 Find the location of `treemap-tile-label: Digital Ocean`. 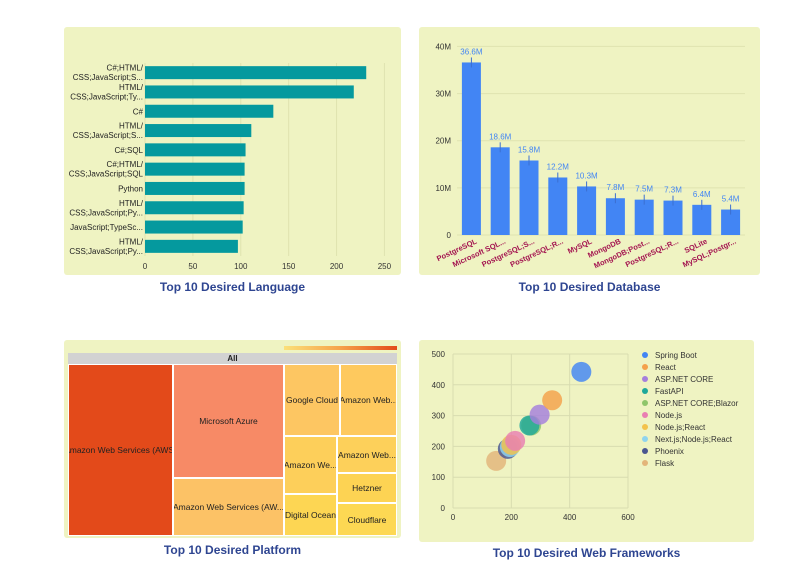

treemap-tile-label: Digital Ocean is located at coordinates (310, 515).